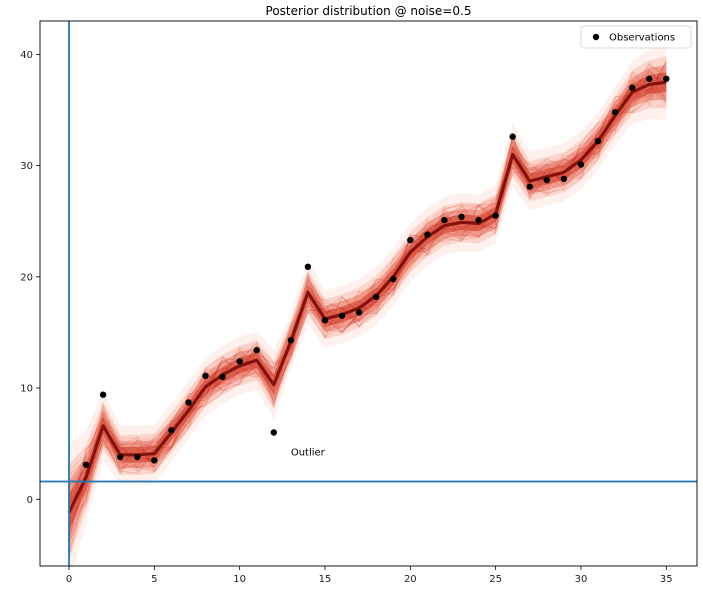  I want to click on legend: Observations, so click(636, 37).